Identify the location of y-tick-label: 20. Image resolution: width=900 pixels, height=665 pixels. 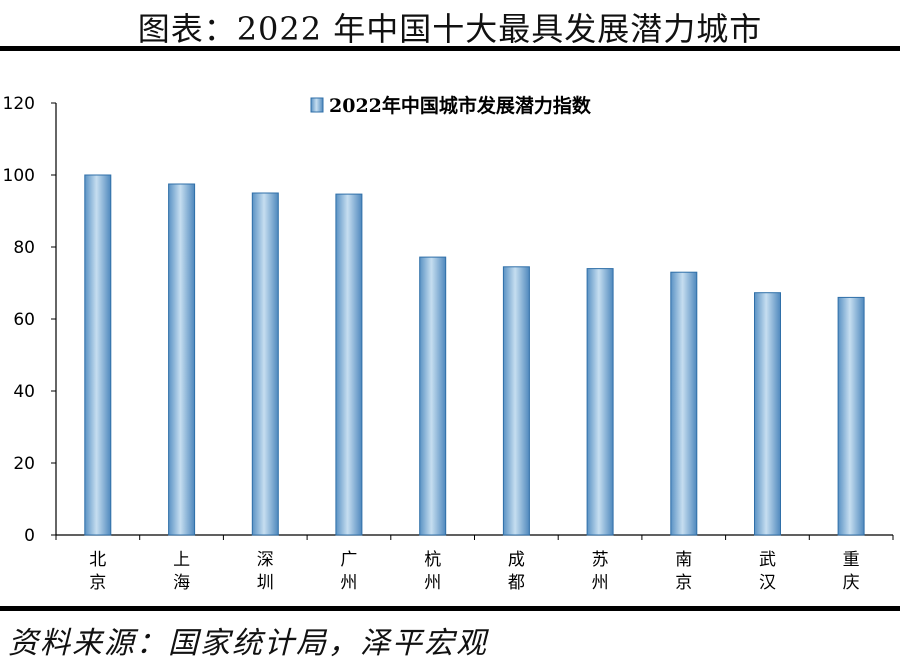
(24, 464).